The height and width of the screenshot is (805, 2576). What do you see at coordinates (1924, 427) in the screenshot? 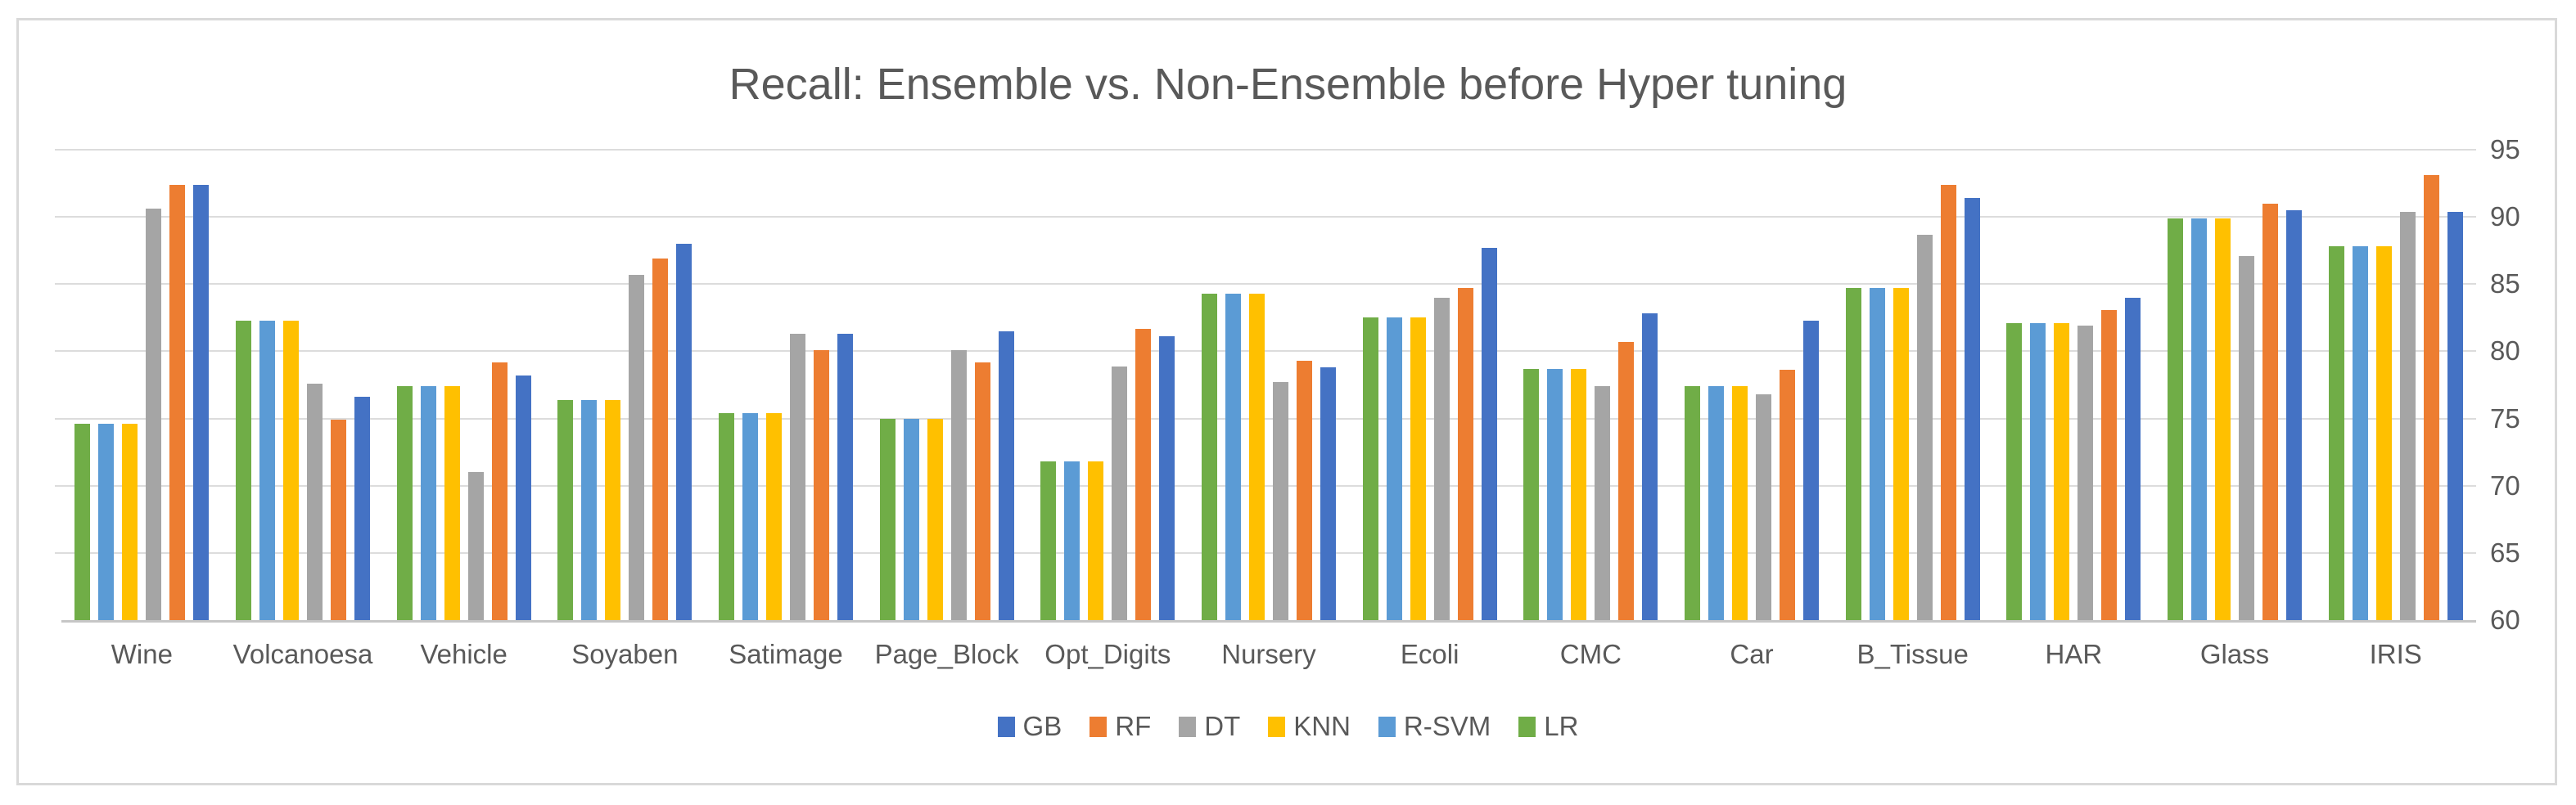
I see `bar-B_Tissue-DT` at bounding box center [1924, 427].